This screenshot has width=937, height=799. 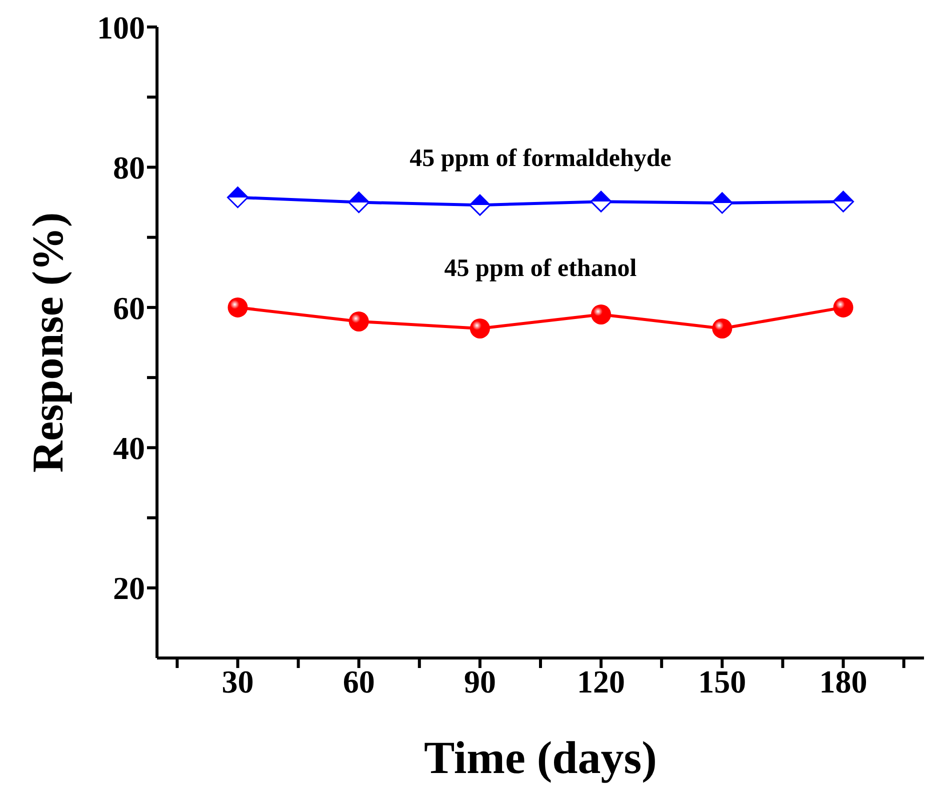 I want to click on series-label: 45 ppm of formaldehyde, so click(x=540, y=159).